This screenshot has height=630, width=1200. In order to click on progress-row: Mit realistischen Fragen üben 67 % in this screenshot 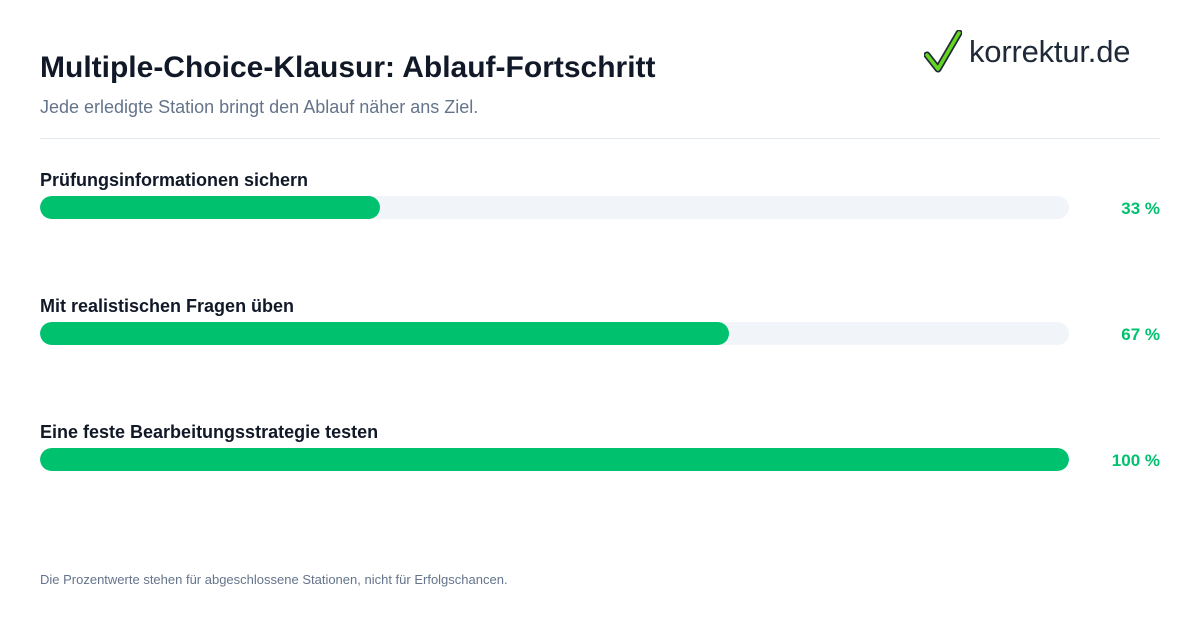, I will do `click(600, 324)`.